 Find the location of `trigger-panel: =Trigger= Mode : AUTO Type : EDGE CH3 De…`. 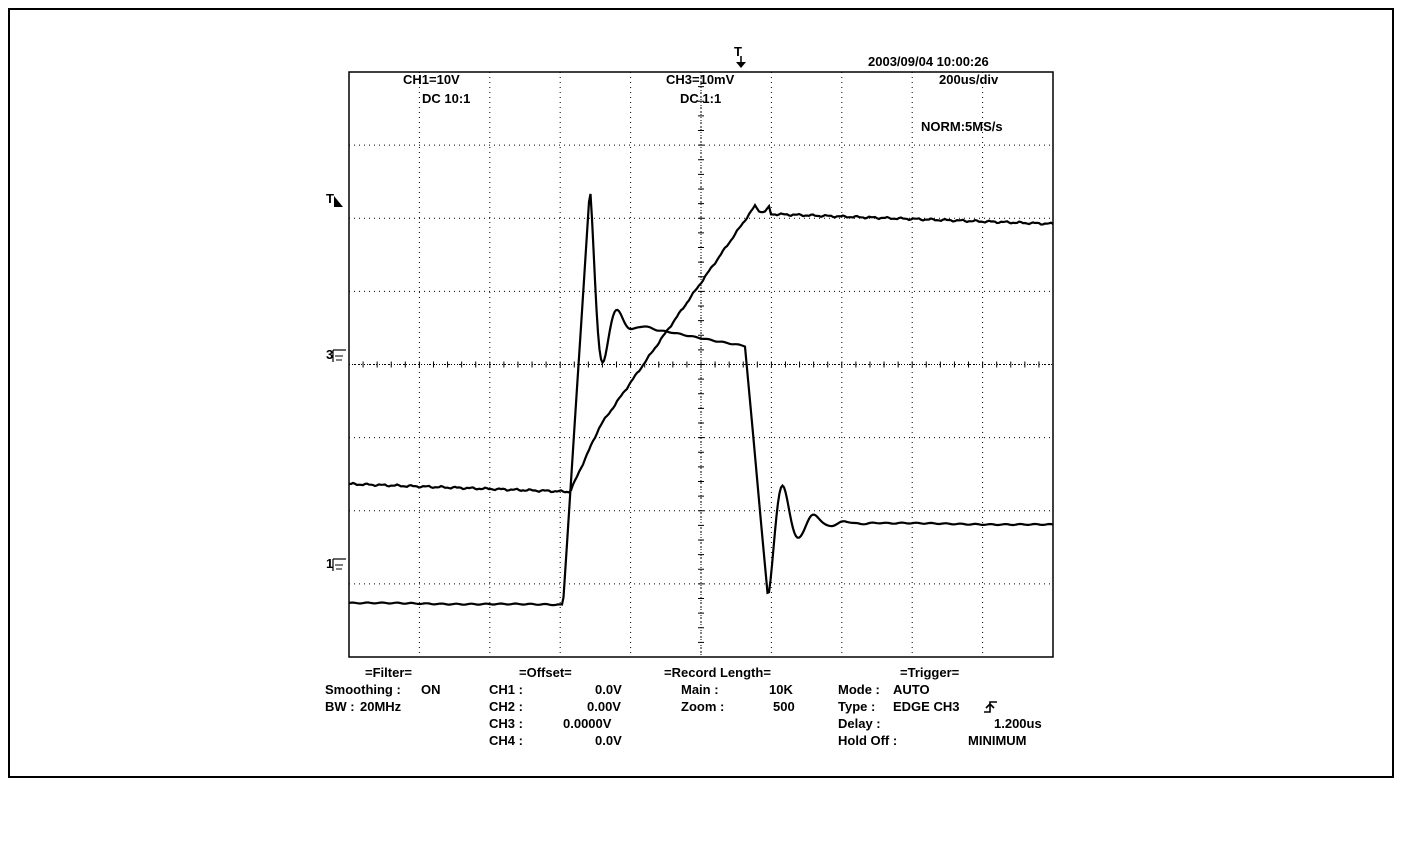

trigger-panel: =Trigger= Mode : AUTO Type : EDGE CH3 De… is located at coordinates (940, 757).